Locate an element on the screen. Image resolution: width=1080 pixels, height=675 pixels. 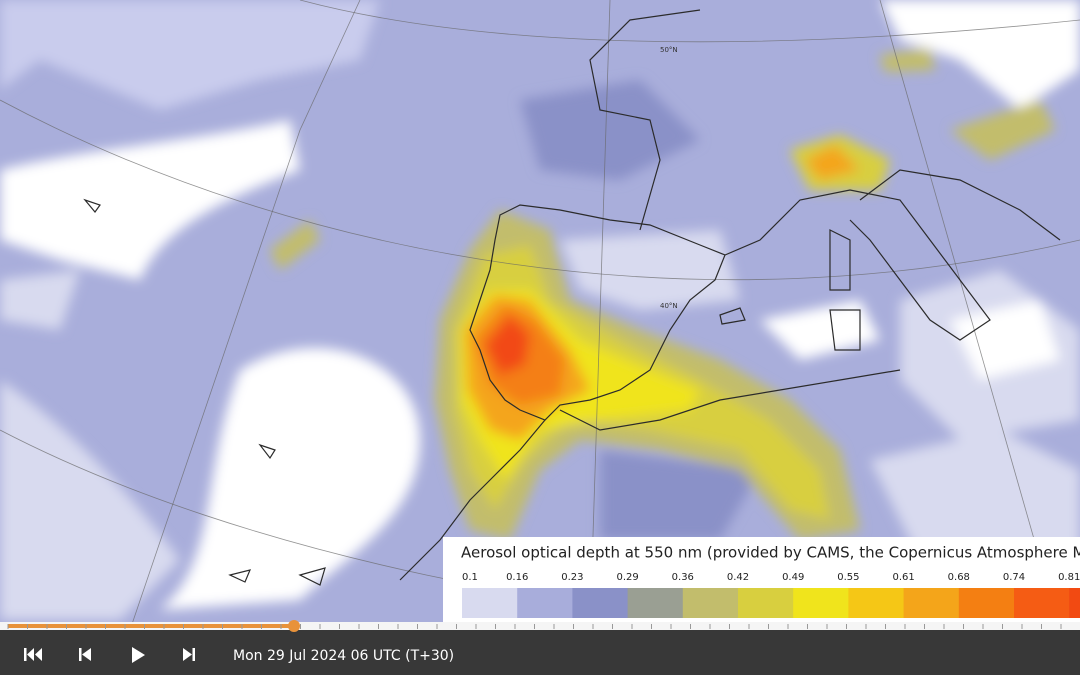
control-bar is located at coordinates (540, 652).